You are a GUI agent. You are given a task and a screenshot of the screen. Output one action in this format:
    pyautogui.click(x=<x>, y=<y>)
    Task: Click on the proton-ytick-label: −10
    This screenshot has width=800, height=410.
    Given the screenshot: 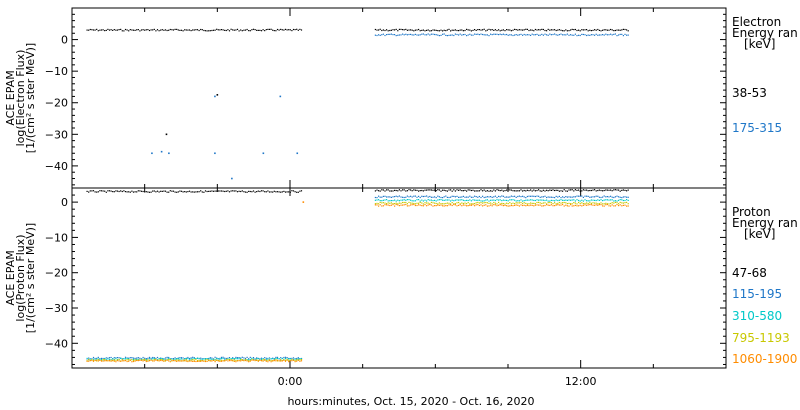 What is the action you would take?
    pyautogui.click(x=56, y=237)
    